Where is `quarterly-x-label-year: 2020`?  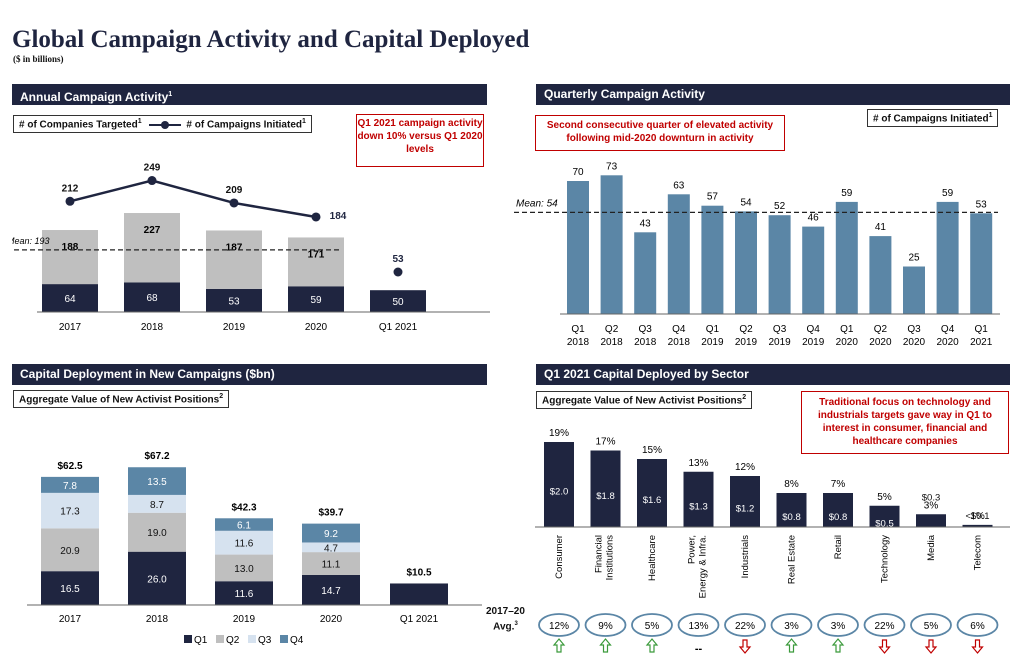
quarterly-x-label-year: 2020 is located at coordinates (914, 342).